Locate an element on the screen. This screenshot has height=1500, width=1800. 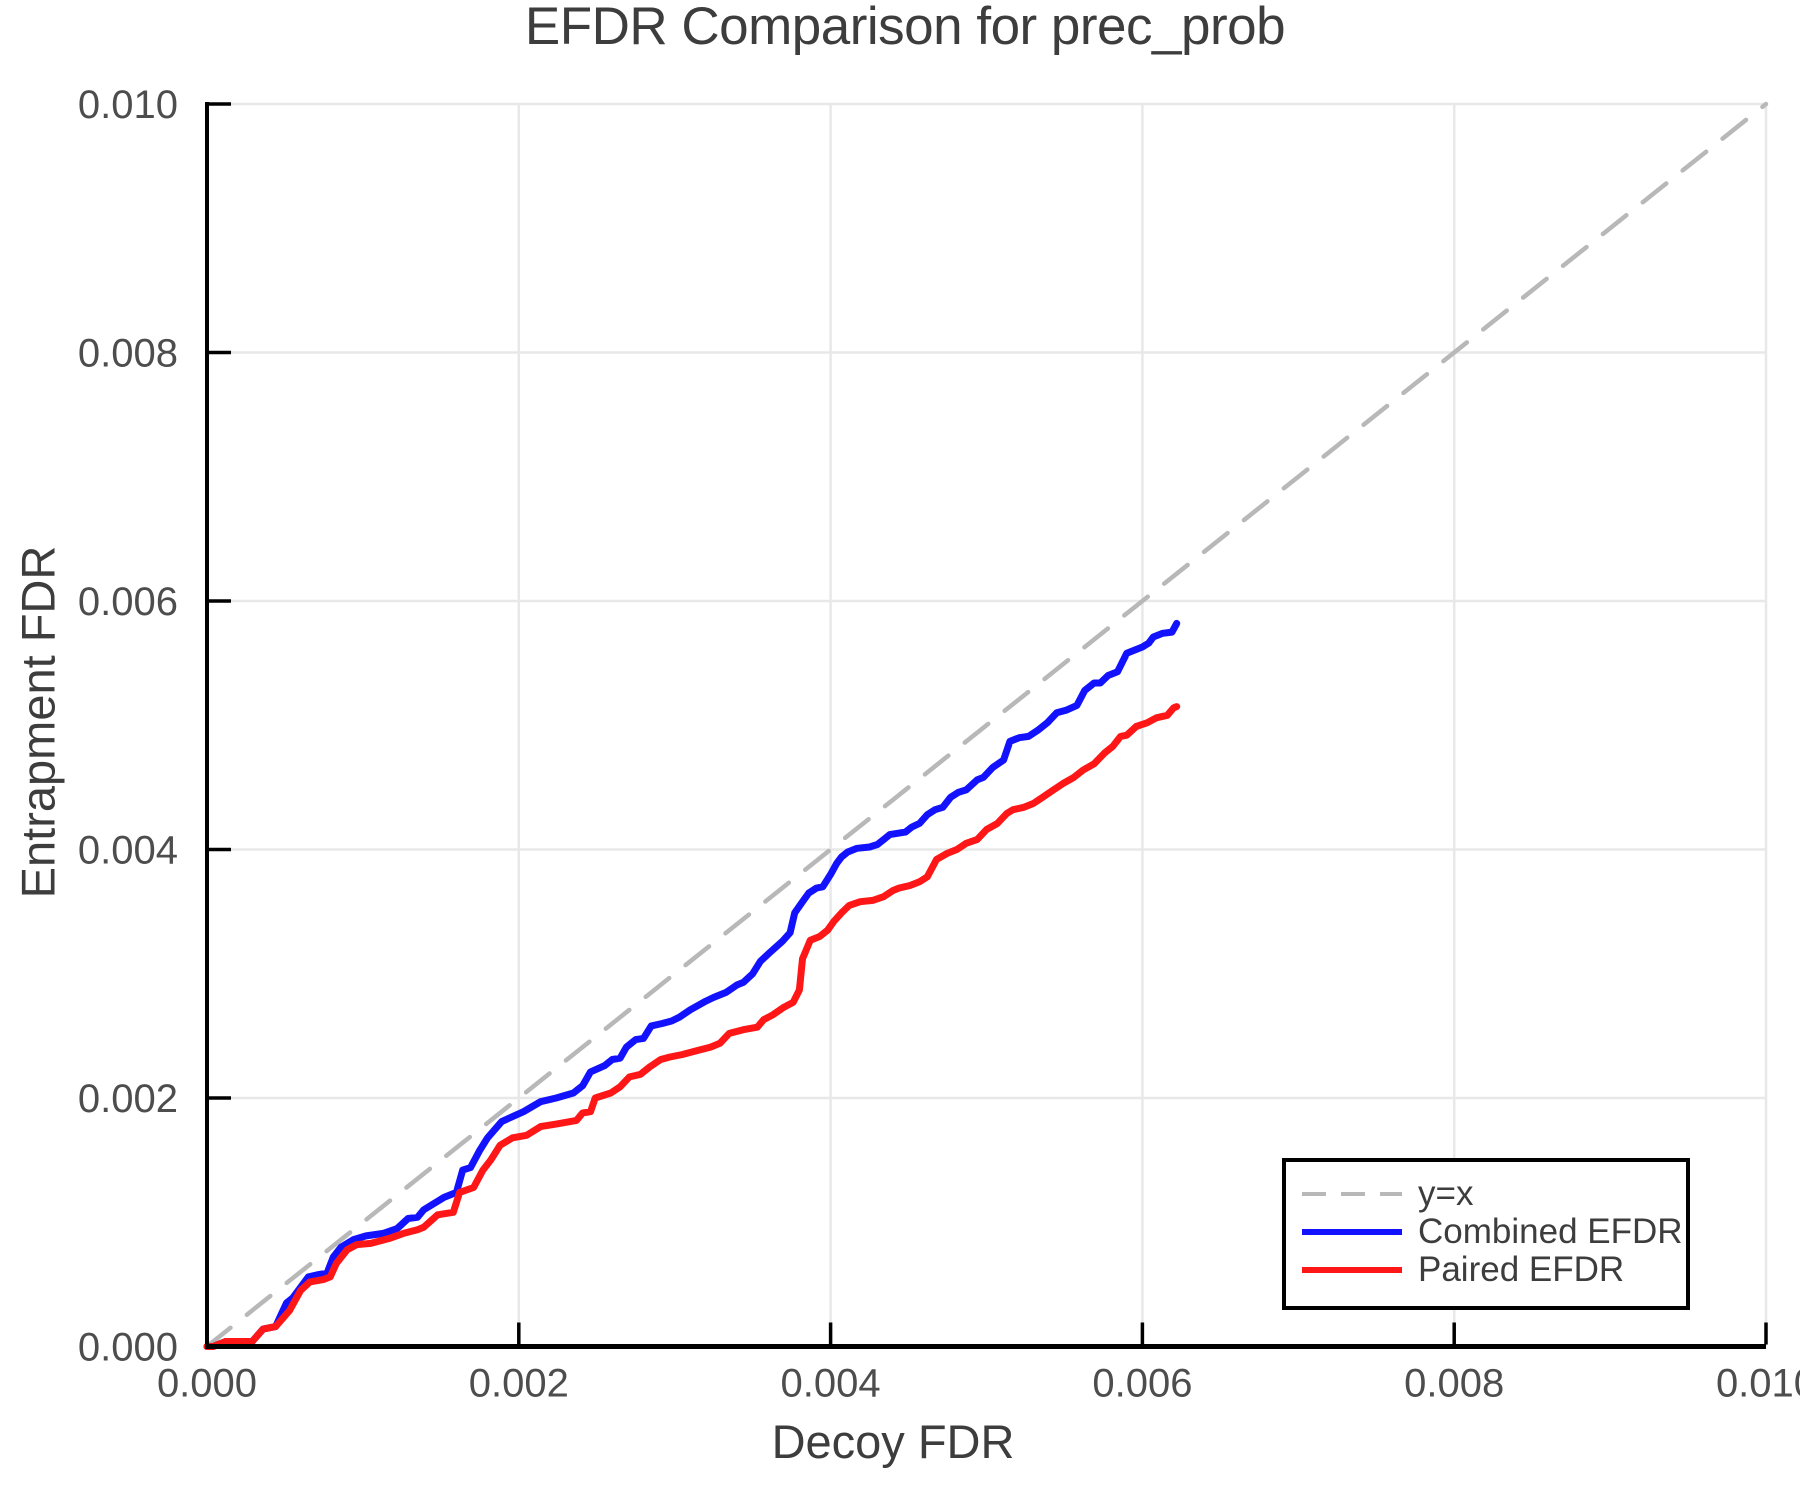
legend: y=x Combined EFDR Paired EFDR is located at coordinates (1486, 1234).